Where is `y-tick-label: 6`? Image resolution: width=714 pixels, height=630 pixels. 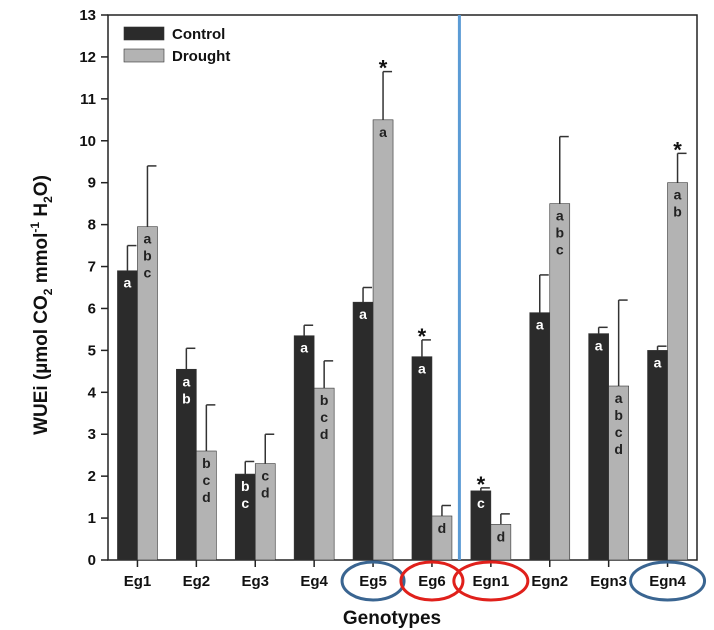 y-tick-label: 6 is located at coordinates (92, 308).